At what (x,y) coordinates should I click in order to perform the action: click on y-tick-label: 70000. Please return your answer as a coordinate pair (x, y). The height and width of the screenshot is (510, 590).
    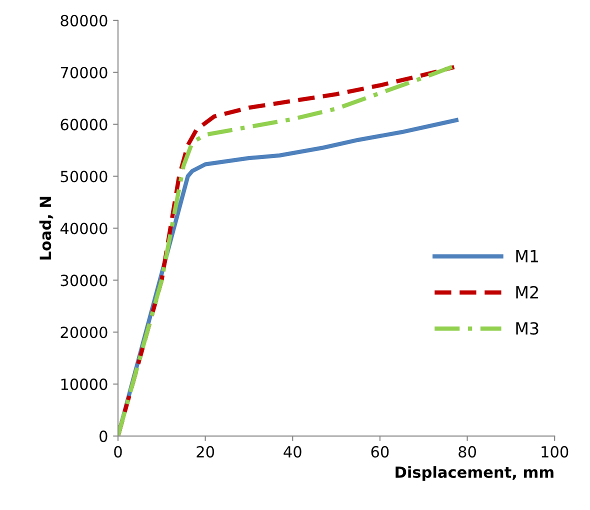
    Looking at the image, I should click on (84, 72).